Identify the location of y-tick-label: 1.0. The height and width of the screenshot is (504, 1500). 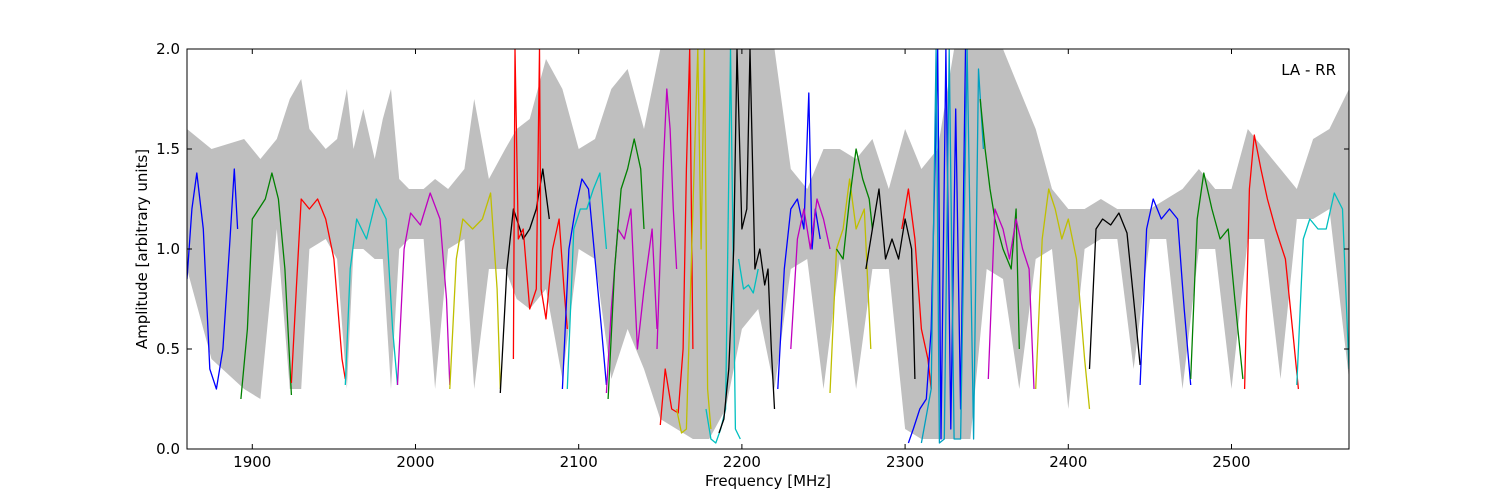
(168, 249).